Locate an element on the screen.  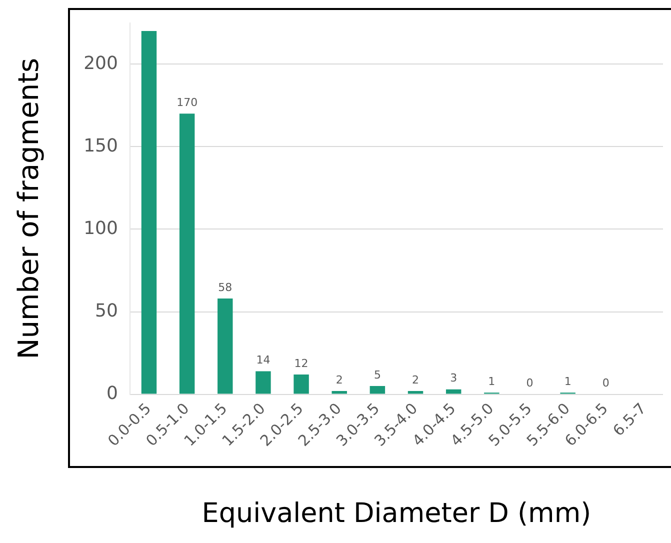
x-axis-title: Equivalent Diameter D (mm) is located at coordinates (397, 513).